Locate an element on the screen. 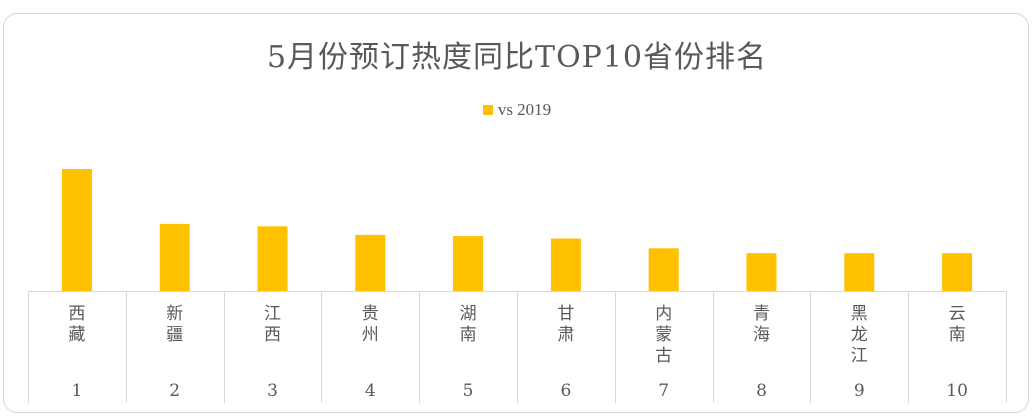 The width and height of the screenshot is (1034, 418). category-label: 云南 is located at coordinates (957, 324).